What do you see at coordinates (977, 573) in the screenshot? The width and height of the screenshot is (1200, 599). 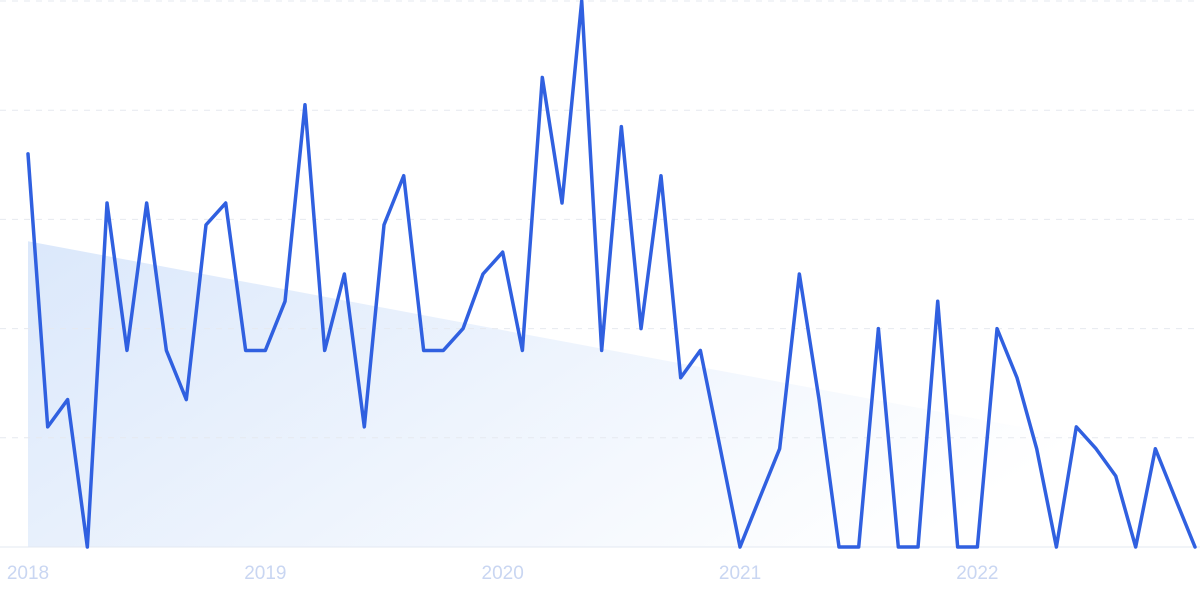 I see `x-tick-label: 2022` at bounding box center [977, 573].